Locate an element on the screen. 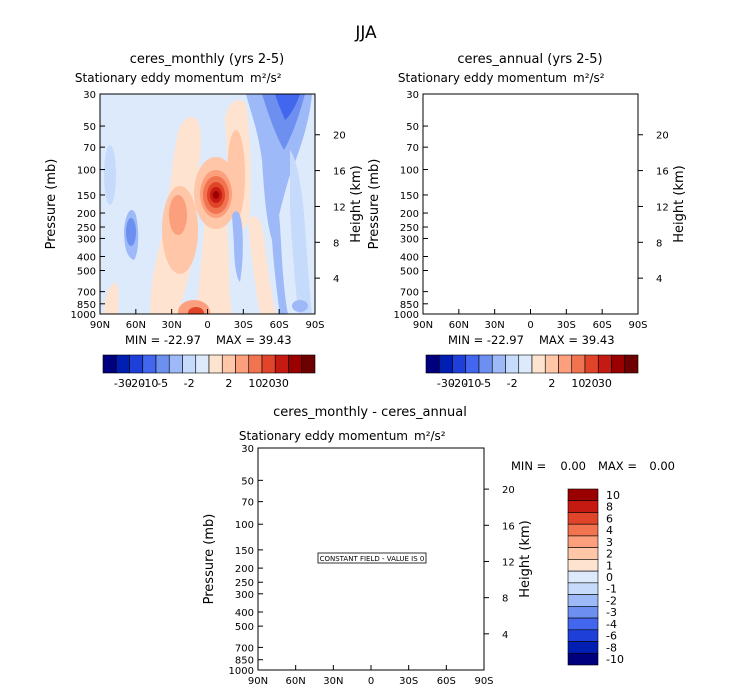 The width and height of the screenshot is (733, 693). panel-annual-background is located at coordinates (530, 204).